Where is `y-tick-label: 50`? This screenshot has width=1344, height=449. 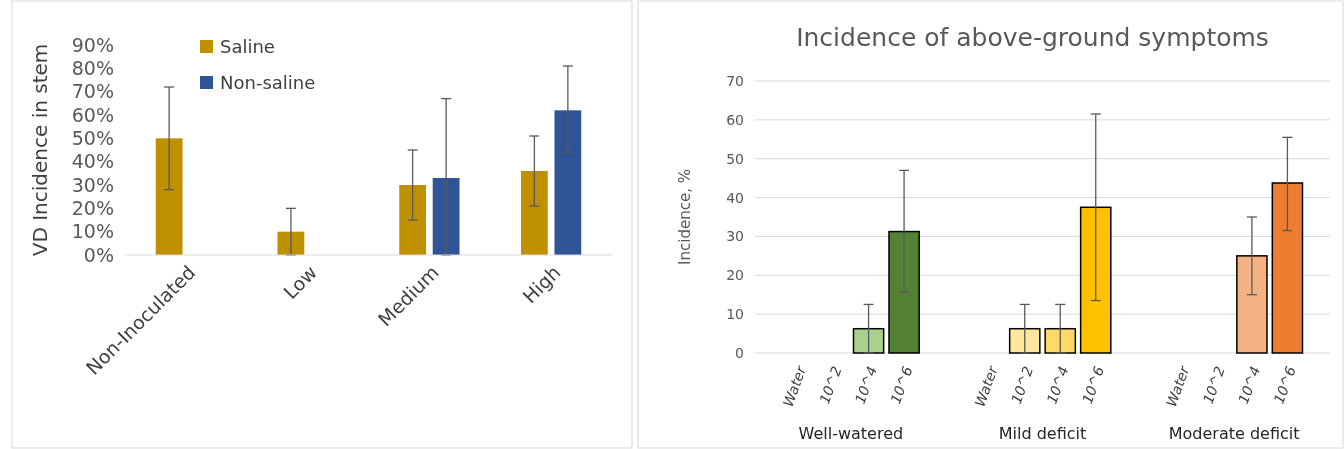
y-tick-label: 50 is located at coordinates (735, 158).